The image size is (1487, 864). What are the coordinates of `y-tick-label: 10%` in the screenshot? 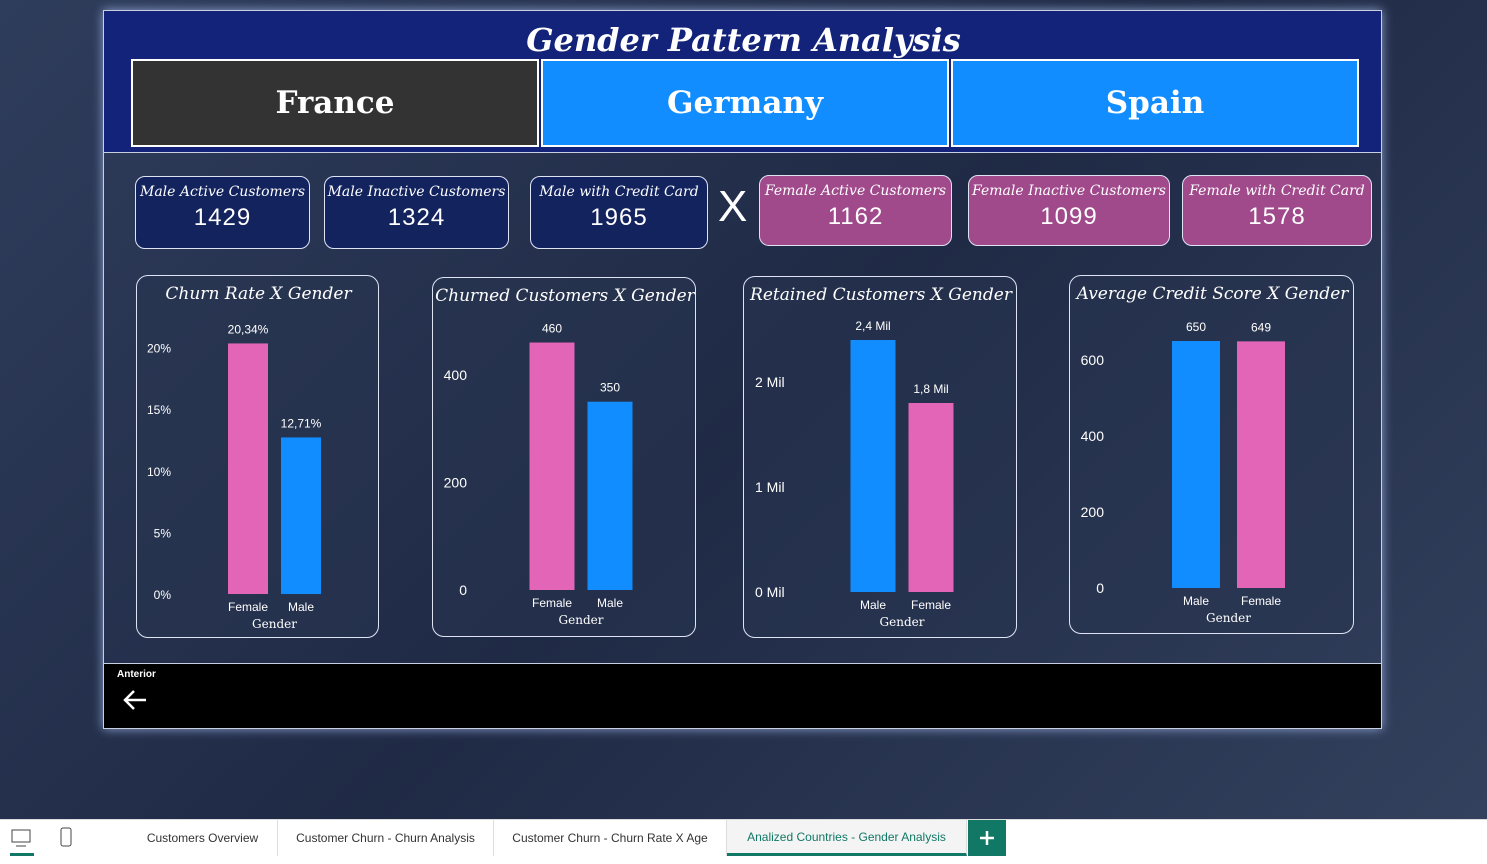 It's located at (159, 472).